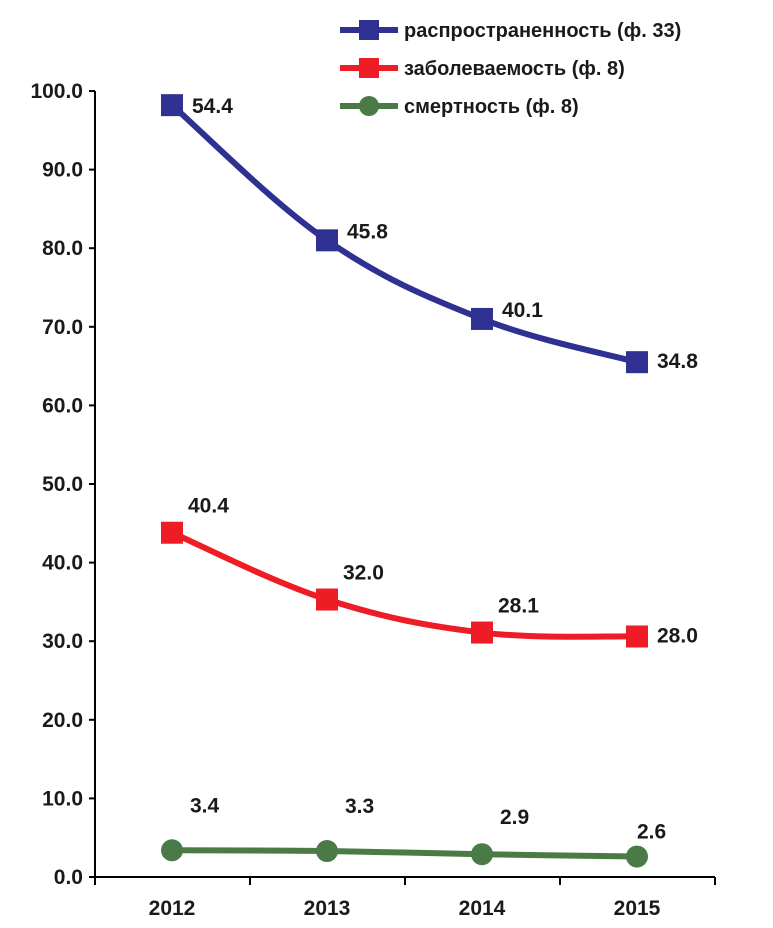  What do you see at coordinates (62, 720) in the screenshot?
I see `y-tick-label: 20.0` at bounding box center [62, 720].